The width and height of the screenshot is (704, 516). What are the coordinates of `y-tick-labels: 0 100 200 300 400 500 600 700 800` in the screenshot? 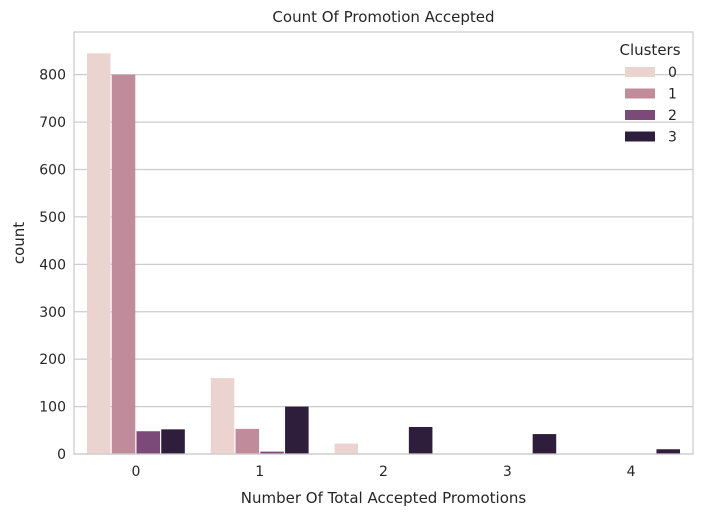 It's located at (52, 265).